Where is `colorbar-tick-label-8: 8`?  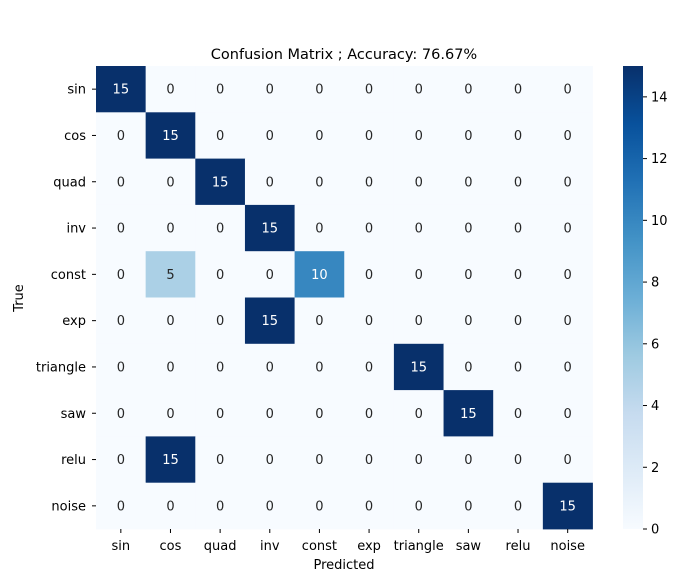 colorbar-tick-label-8: 8 is located at coordinates (655, 283).